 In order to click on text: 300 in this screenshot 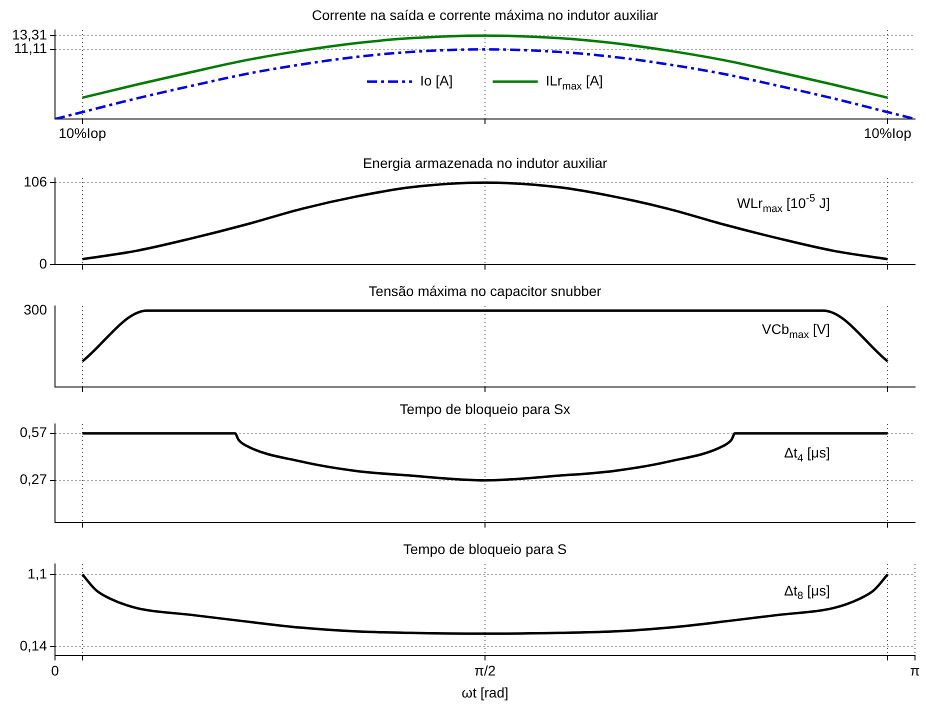, I will do `click(36, 309)`.